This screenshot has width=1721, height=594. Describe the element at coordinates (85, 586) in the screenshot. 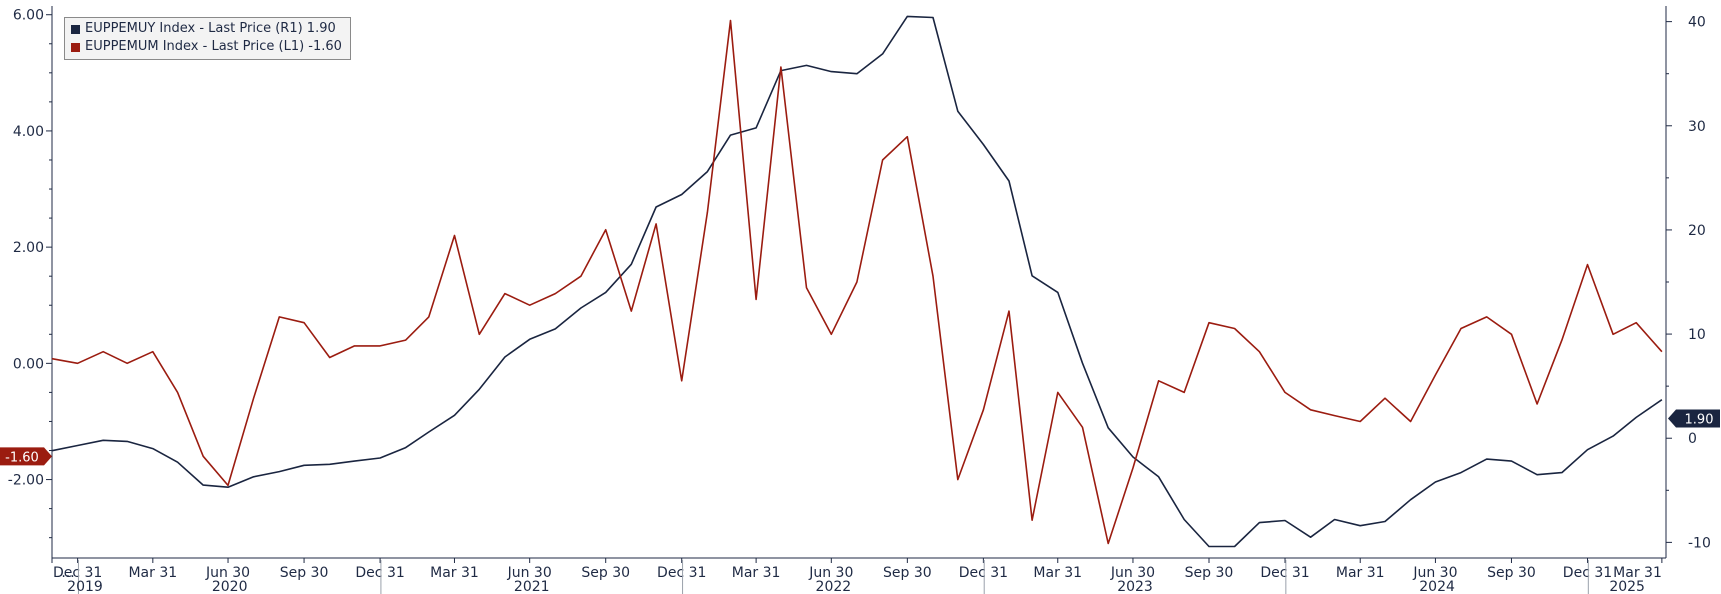

I see `year-label: 2019` at that location.